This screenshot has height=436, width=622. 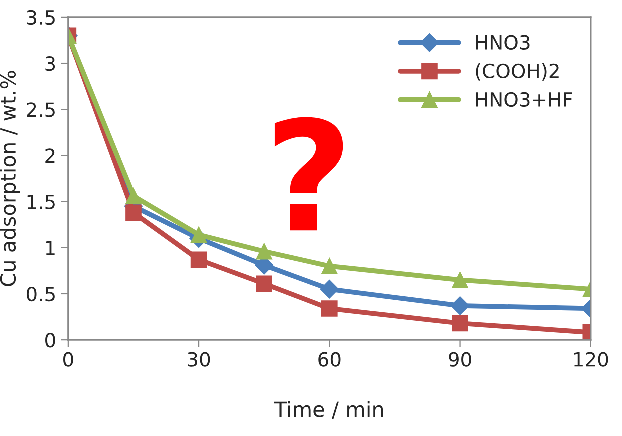 I want to click on legend-label: HNO3, so click(x=503, y=42).